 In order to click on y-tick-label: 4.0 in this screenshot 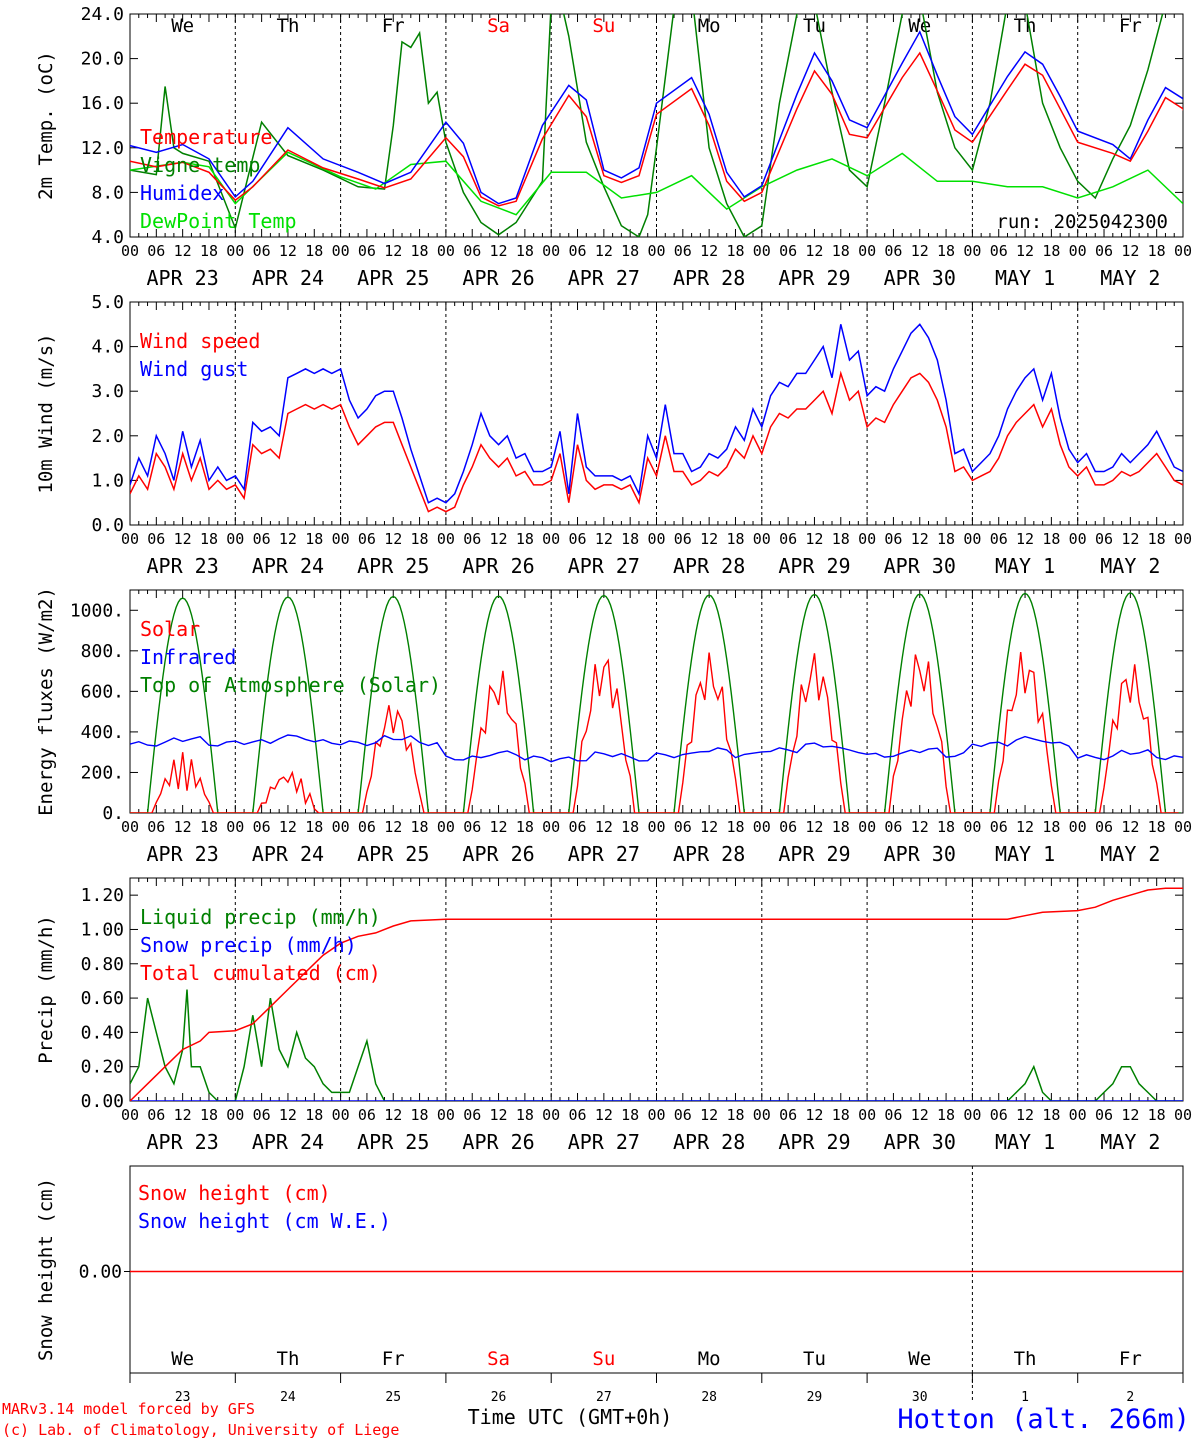, I will do `click(107, 347)`.